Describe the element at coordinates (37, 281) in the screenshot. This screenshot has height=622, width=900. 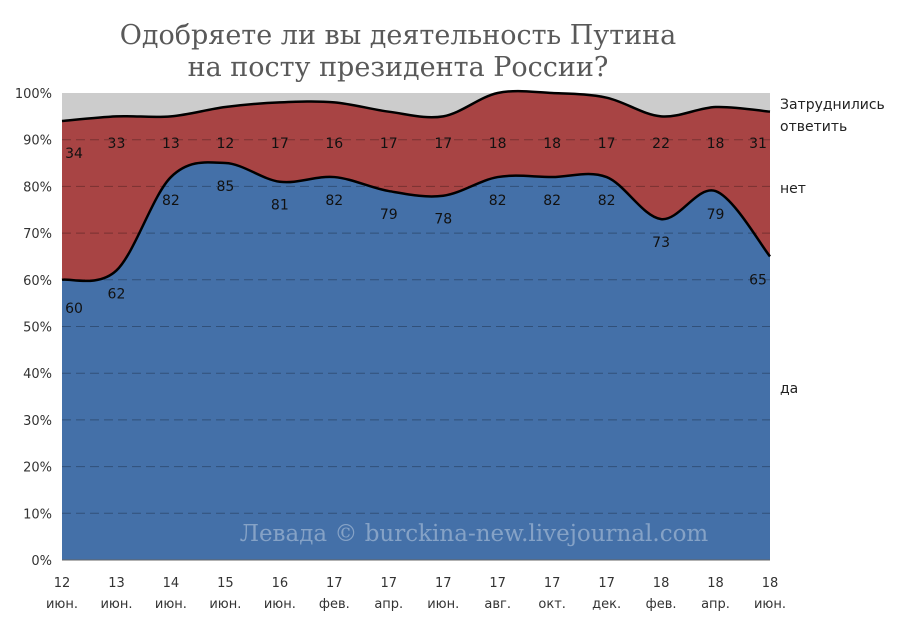
I see `y-tick-label: 60%` at that location.